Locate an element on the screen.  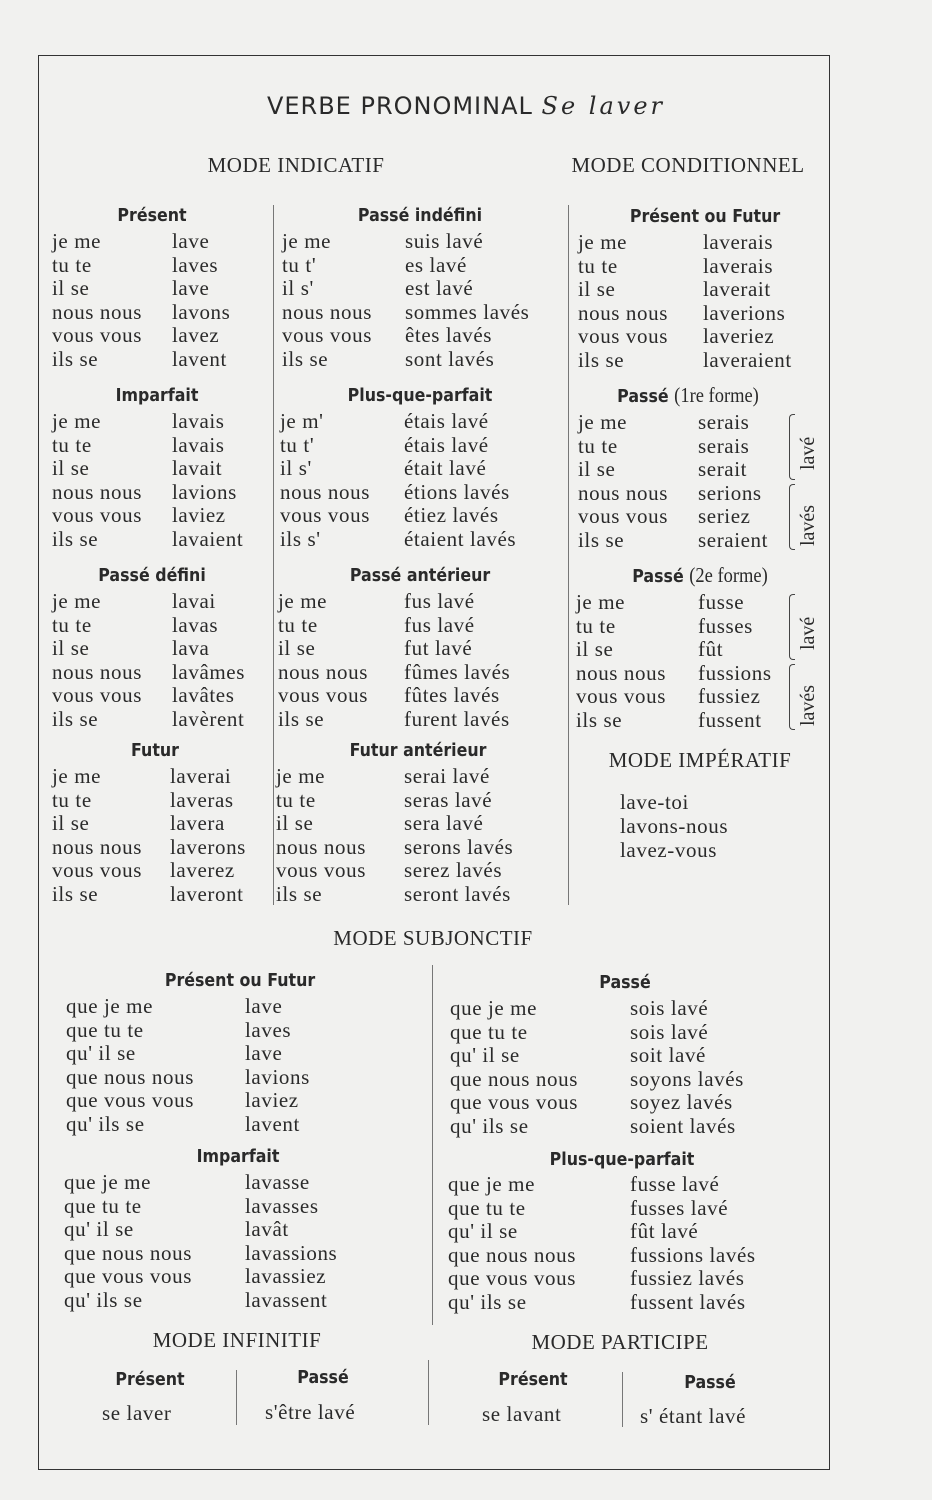
pronoun: que vous vous is located at coordinates (130, 1100).